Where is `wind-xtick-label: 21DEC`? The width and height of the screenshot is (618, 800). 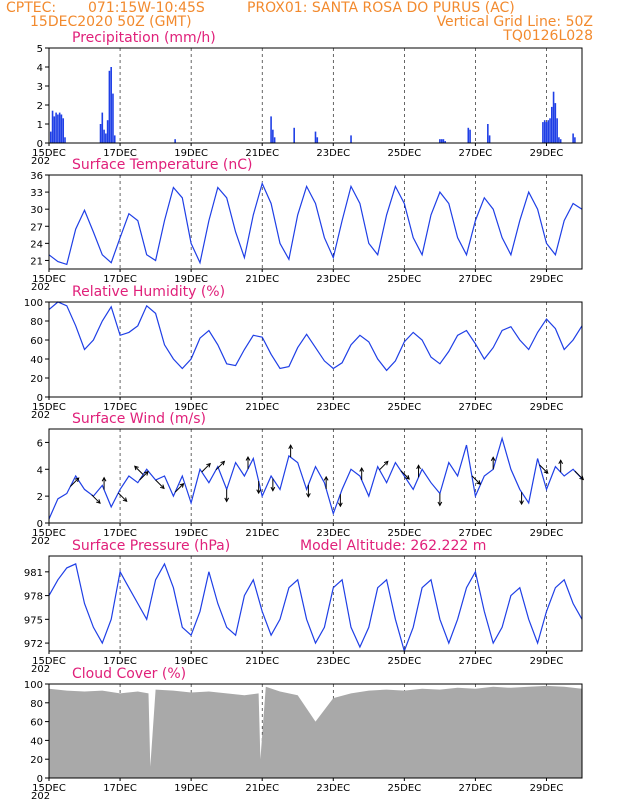 wind-xtick-label: 21DEC is located at coordinates (262, 533).